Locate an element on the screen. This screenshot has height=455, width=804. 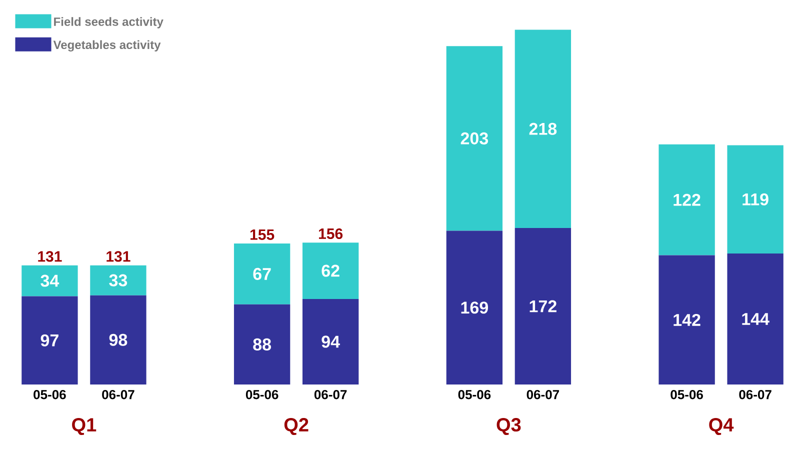
text: Q1 is located at coordinates (84, 427).